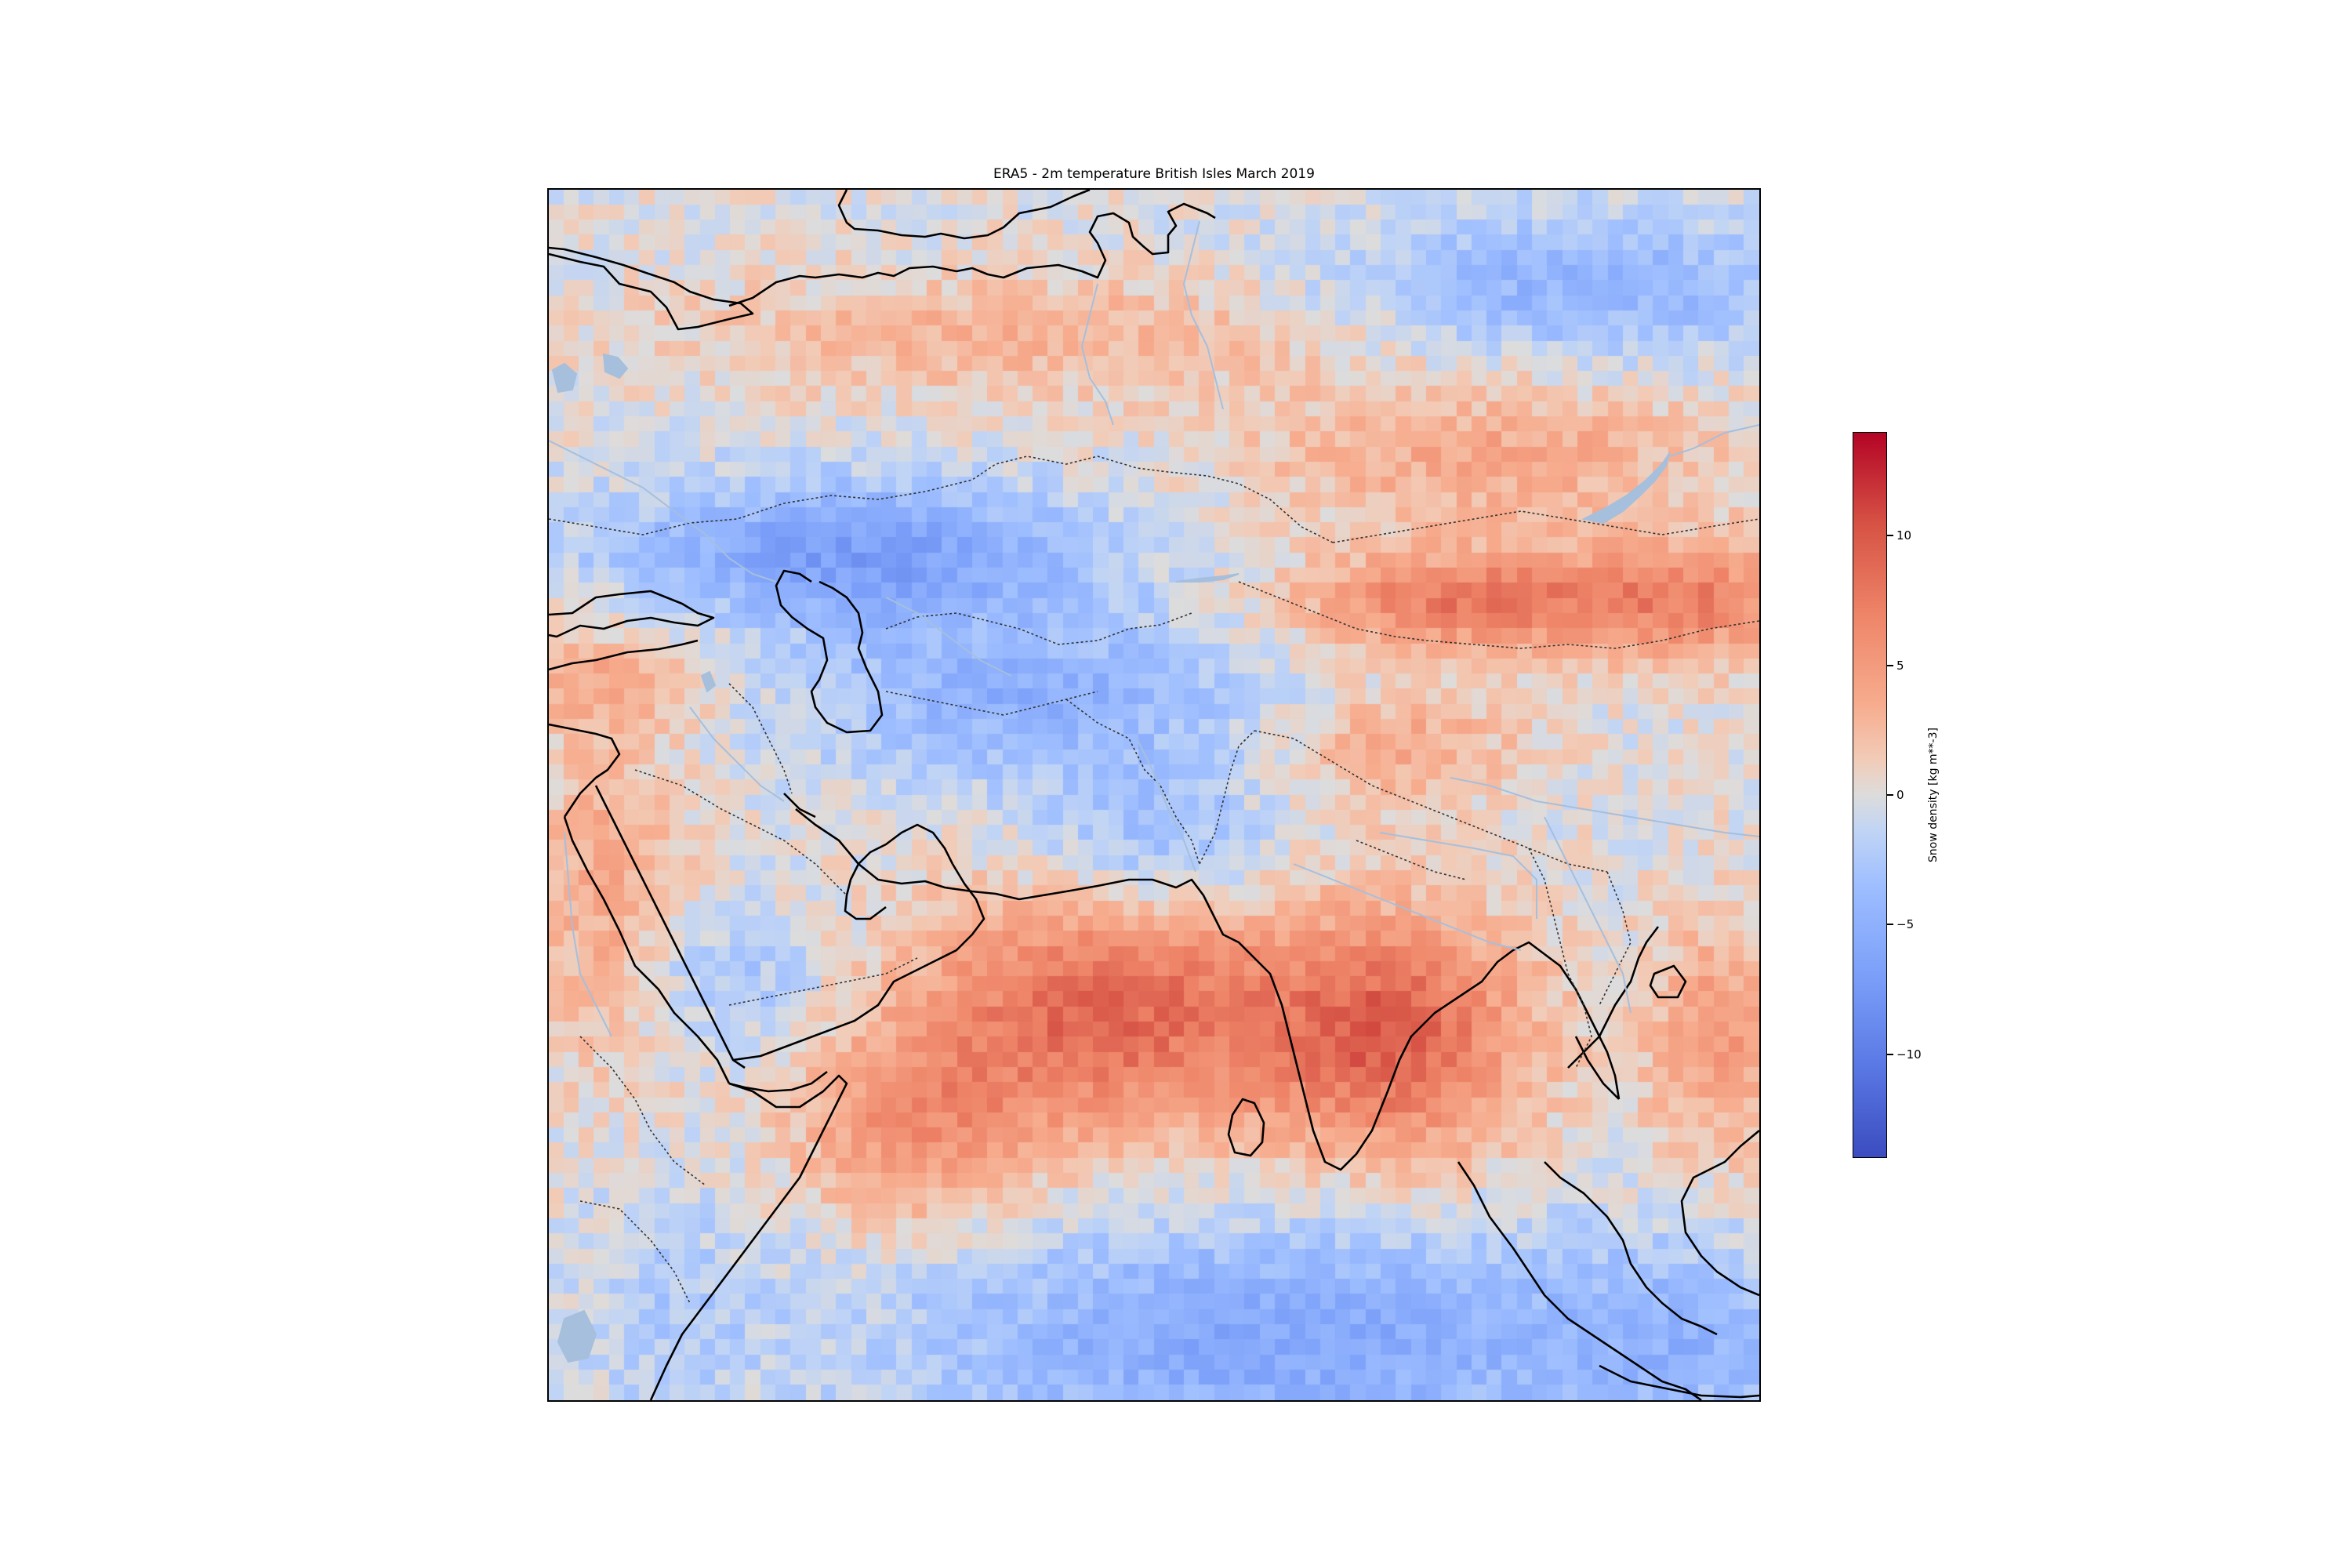 This screenshot has width=2352, height=1568. Describe the element at coordinates (741, 833) in the screenshot. I see `border-saudi` at that location.